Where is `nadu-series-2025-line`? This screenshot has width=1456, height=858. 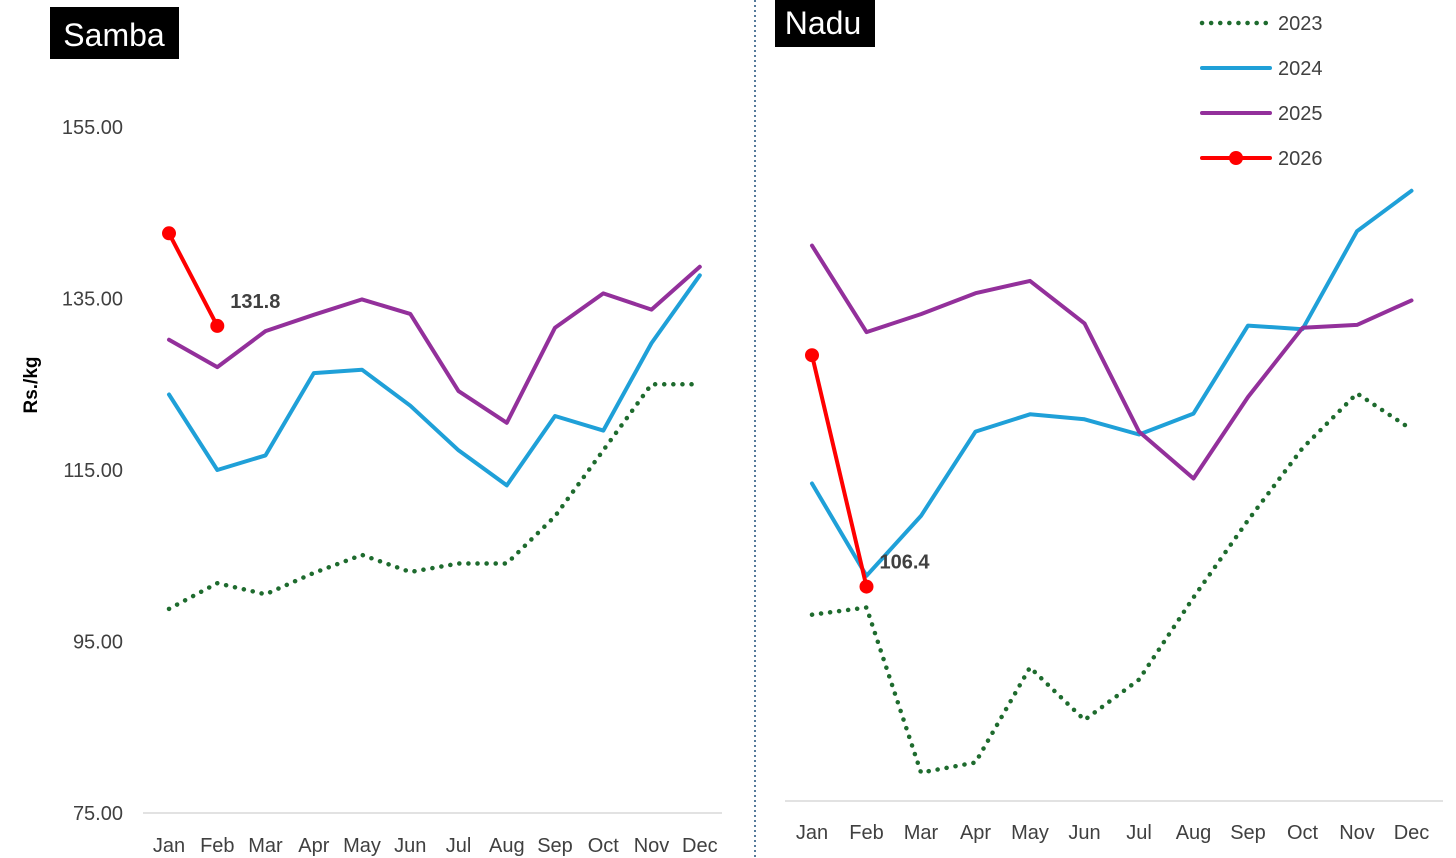
nadu-series-2025-line is located at coordinates (1112, 362).